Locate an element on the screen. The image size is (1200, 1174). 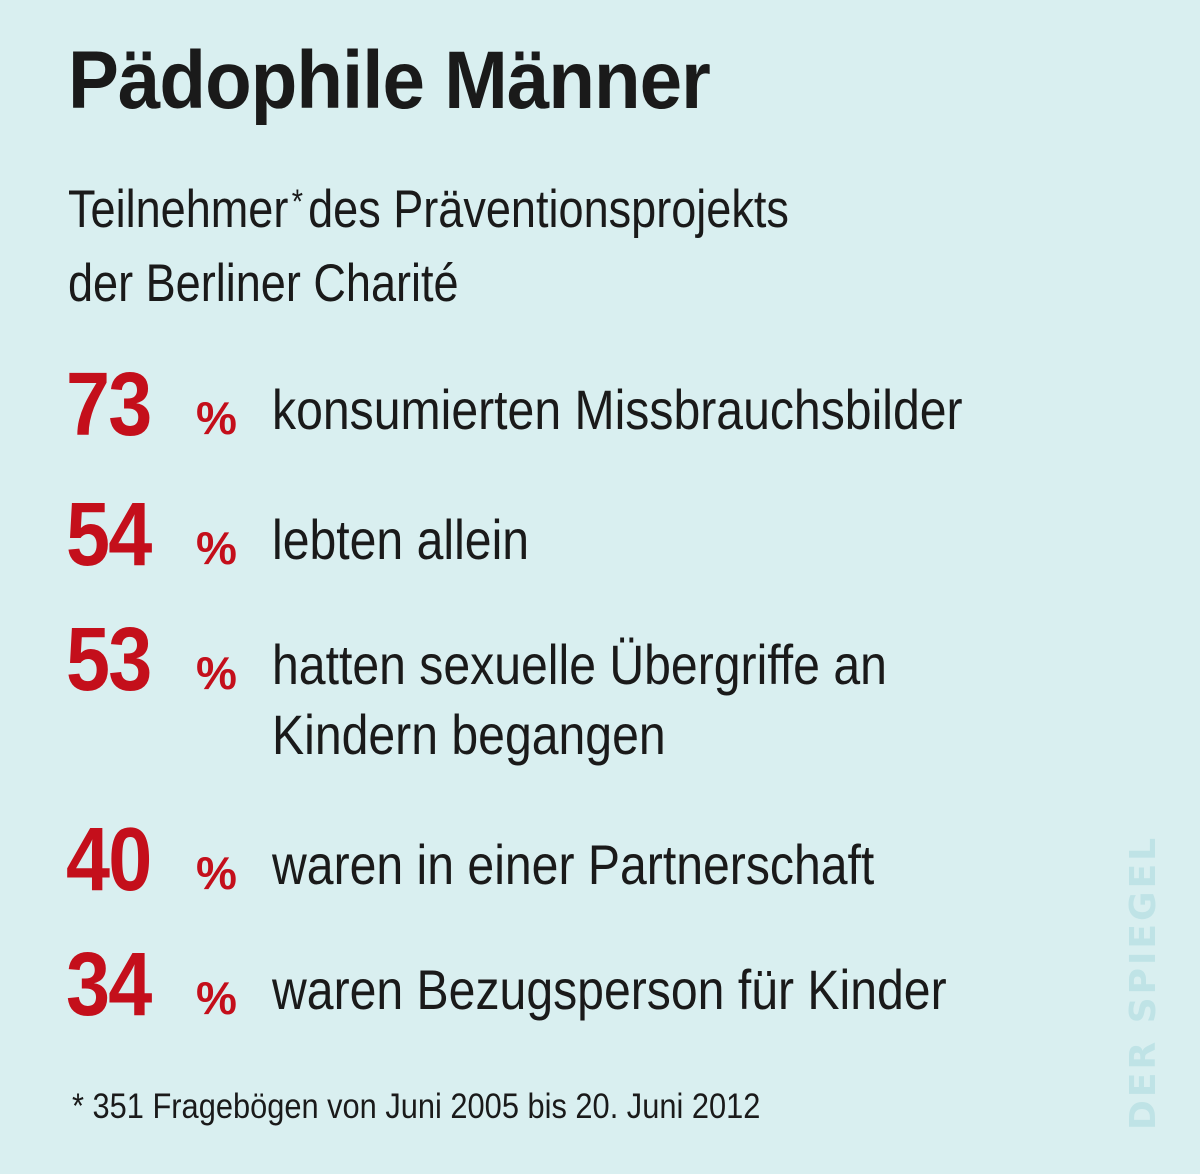
stat-value: 40 is located at coordinates (109, 860).